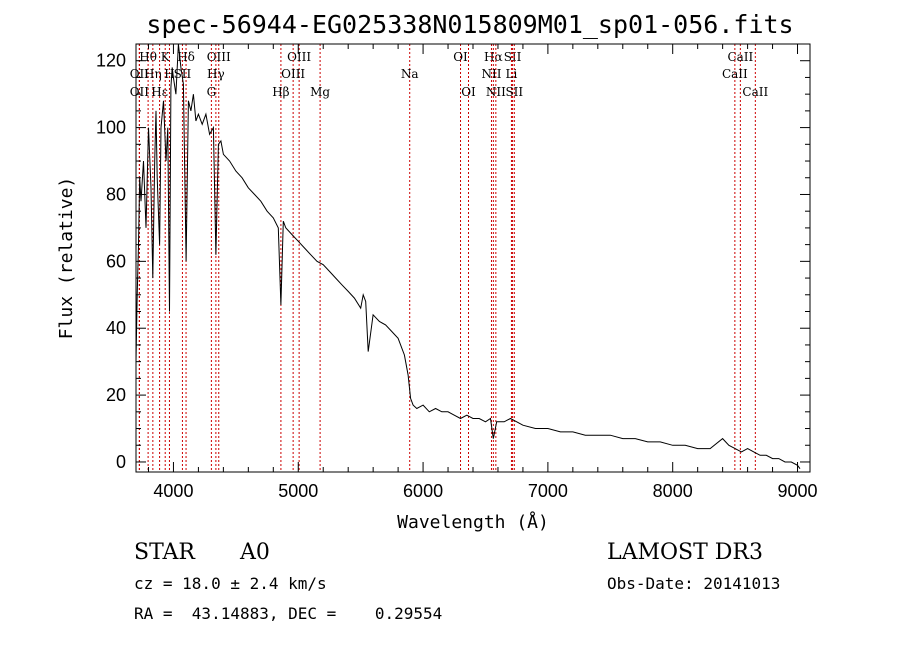 This screenshot has width=900, height=649. What do you see at coordinates (164, 552) in the screenshot?
I see `object-class: STAR` at bounding box center [164, 552].